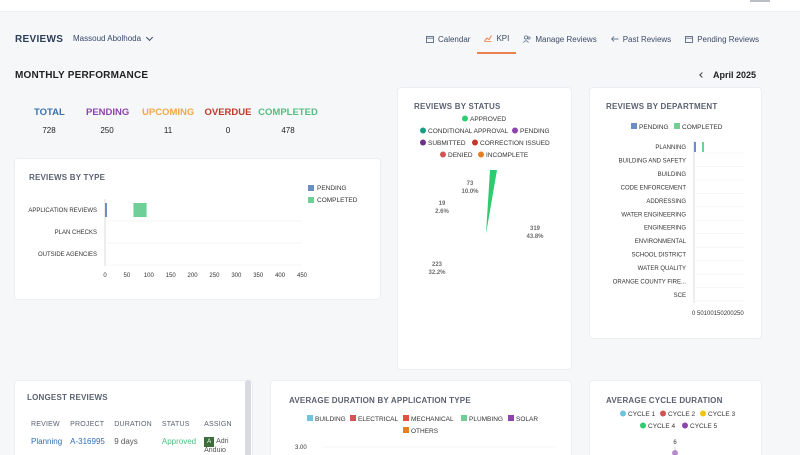 This screenshot has height=455, width=800. I want to click on category-label: APPLICATION REVIEWS, so click(62, 211).